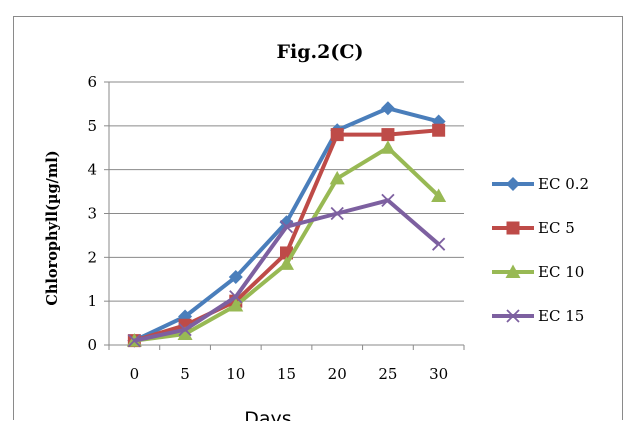 This screenshot has width=637, height=421. Describe the element at coordinates (236, 305) in the screenshot. I see `data-point-s2-x10` at that location.